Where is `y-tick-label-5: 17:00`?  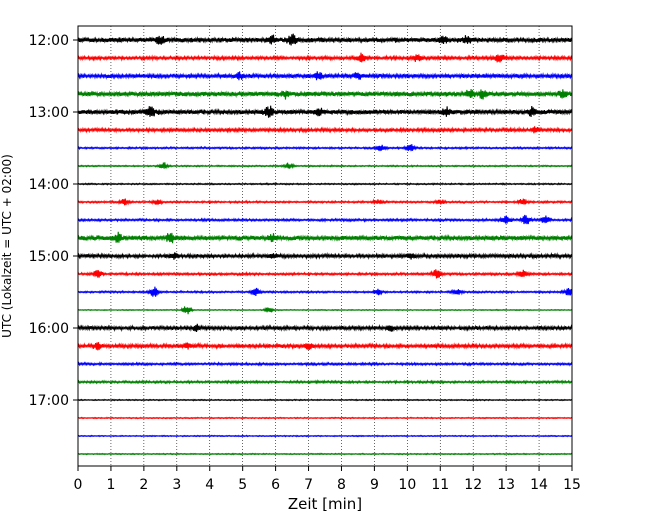 y-tick-label-5: 17:00 is located at coordinates (49, 401).